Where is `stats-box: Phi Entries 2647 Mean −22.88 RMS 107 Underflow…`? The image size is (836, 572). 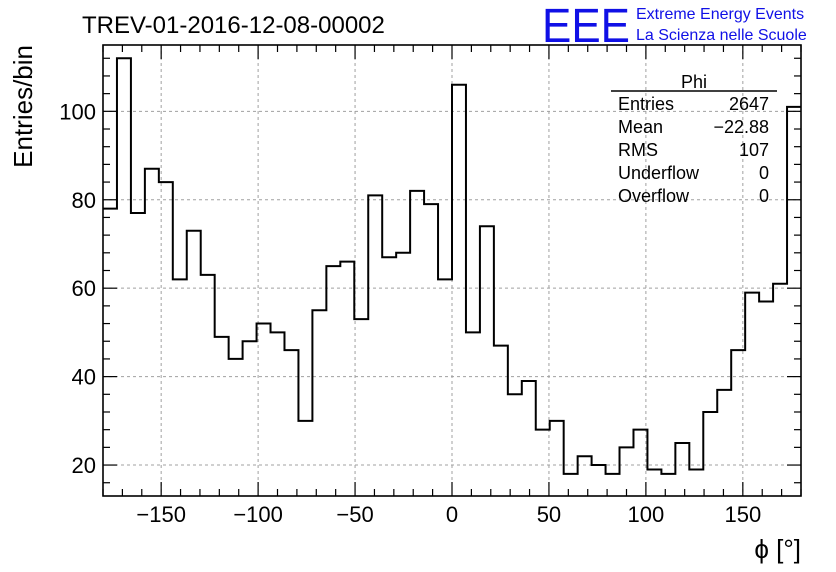
stats-box: Phi Entries 2647 Mean −22.88 RMS 107 Underflow… is located at coordinates (694, 139).